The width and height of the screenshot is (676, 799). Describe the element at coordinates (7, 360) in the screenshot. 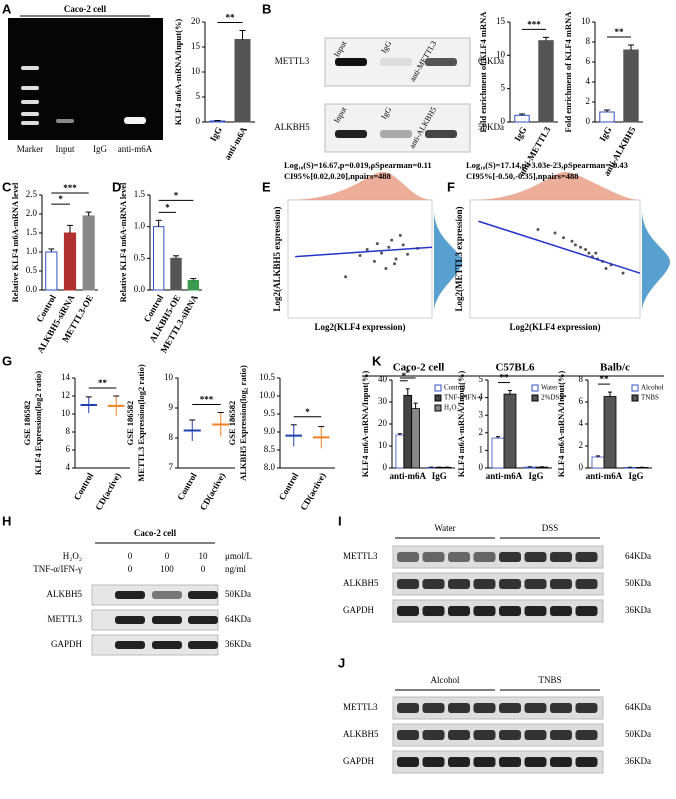

I see `panel-label: G` at that location.